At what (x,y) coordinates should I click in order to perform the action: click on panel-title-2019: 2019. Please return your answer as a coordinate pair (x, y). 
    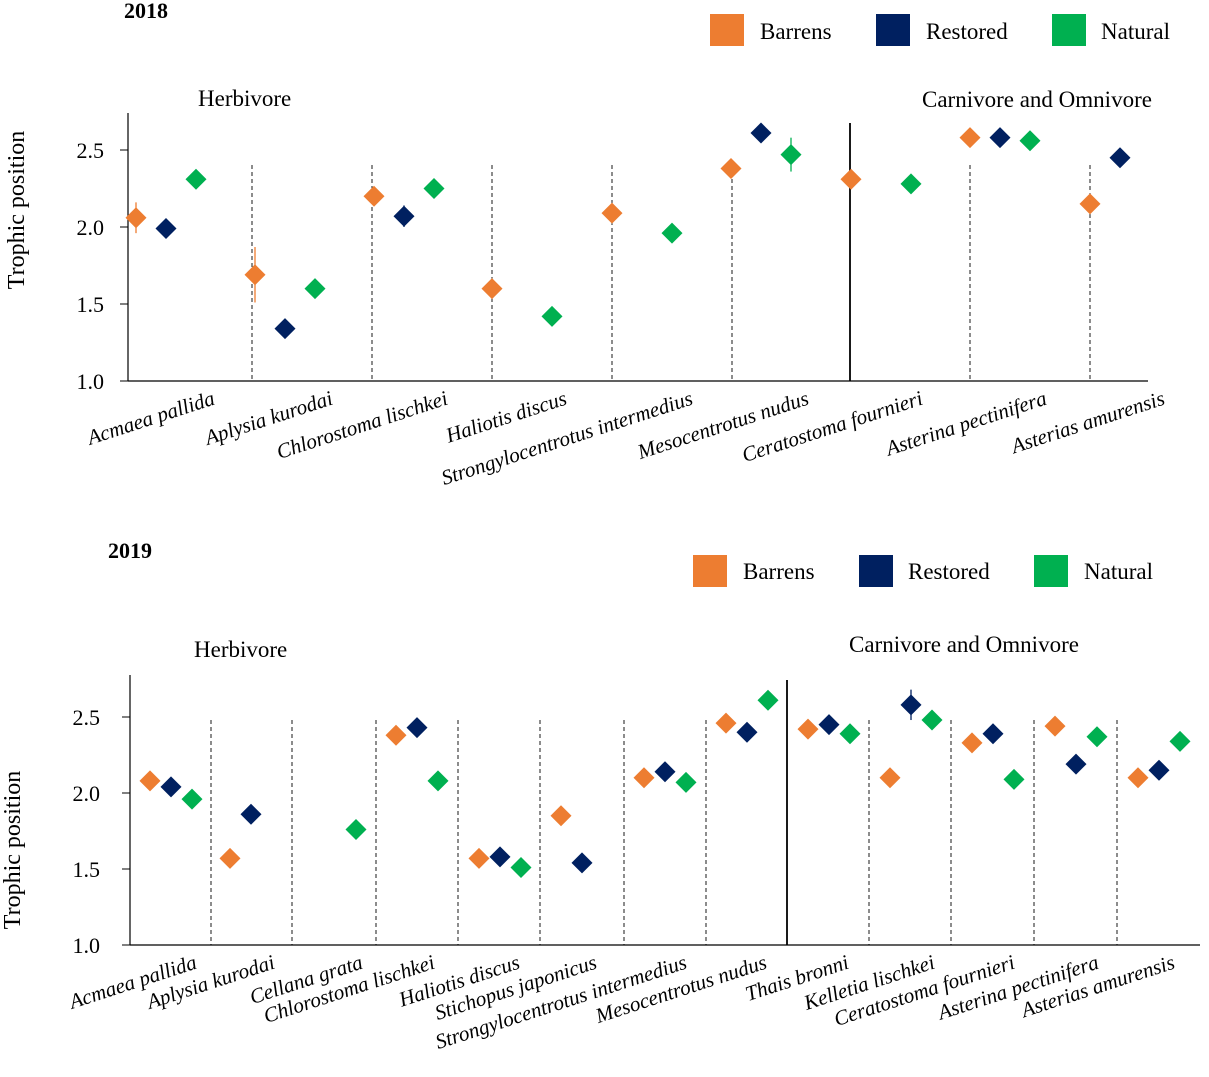
    Looking at the image, I should click on (130, 550).